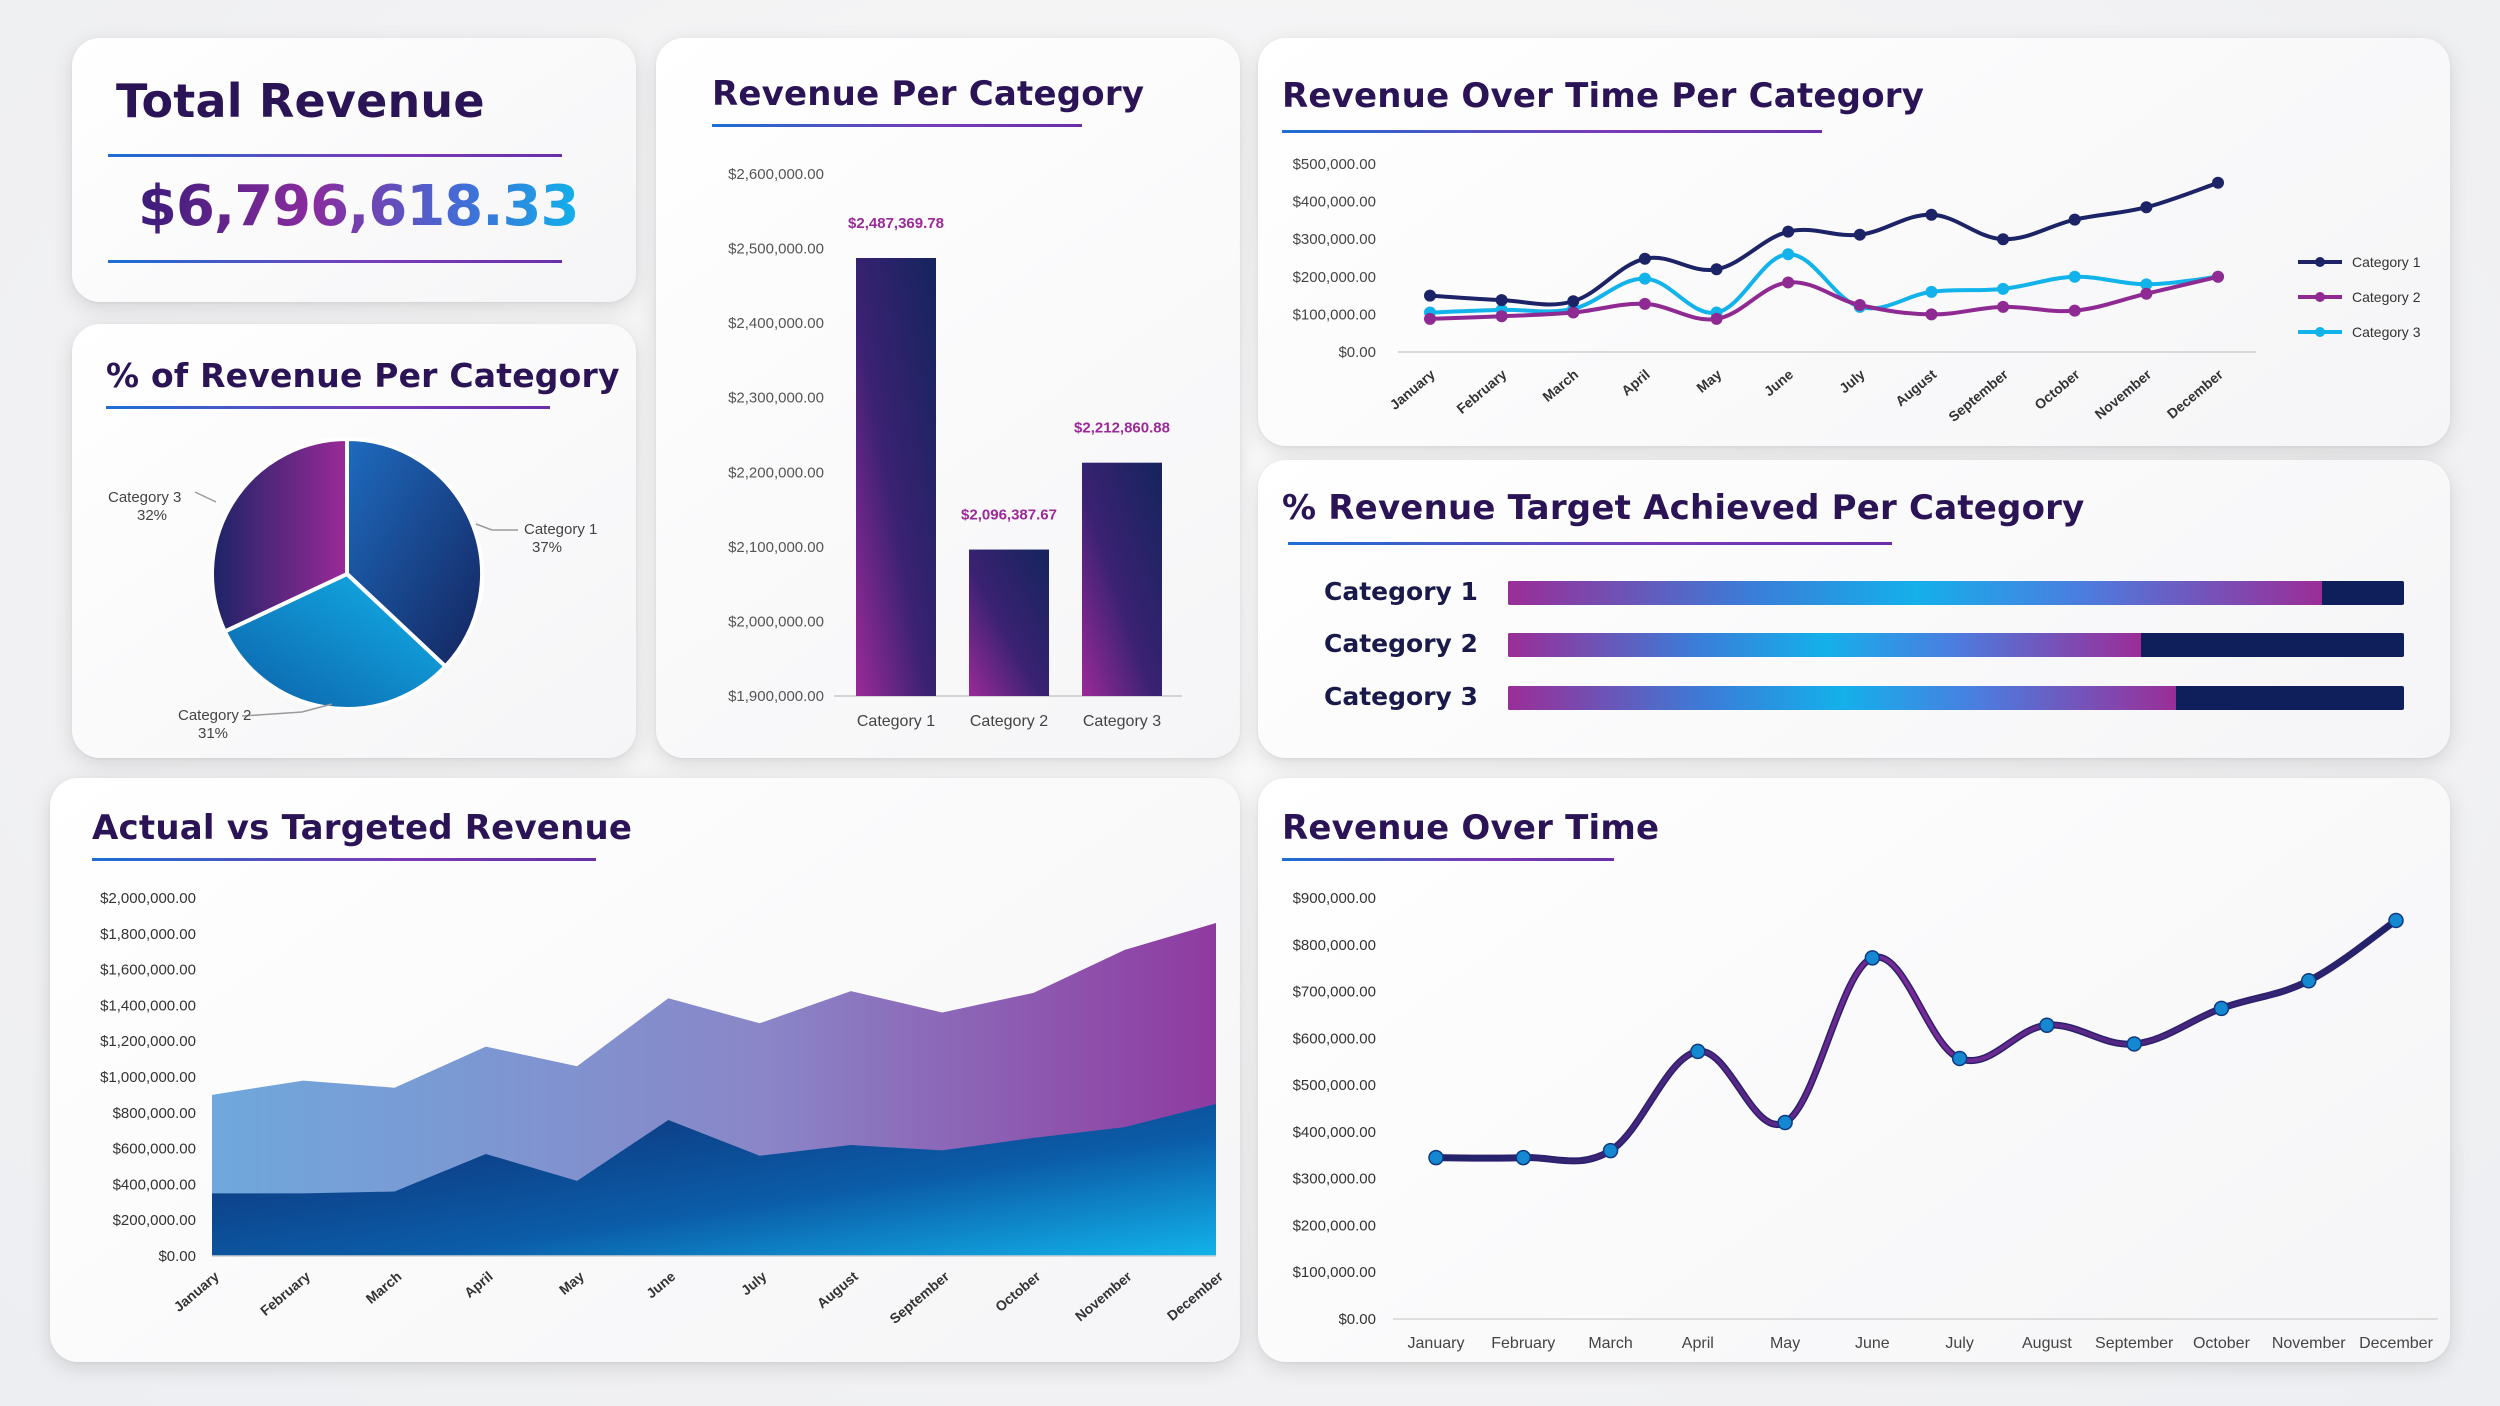 This screenshot has width=2500, height=1406. Describe the element at coordinates (928, 94) in the screenshot. I see `rev-category-title: Revenue Per Category` at that location.